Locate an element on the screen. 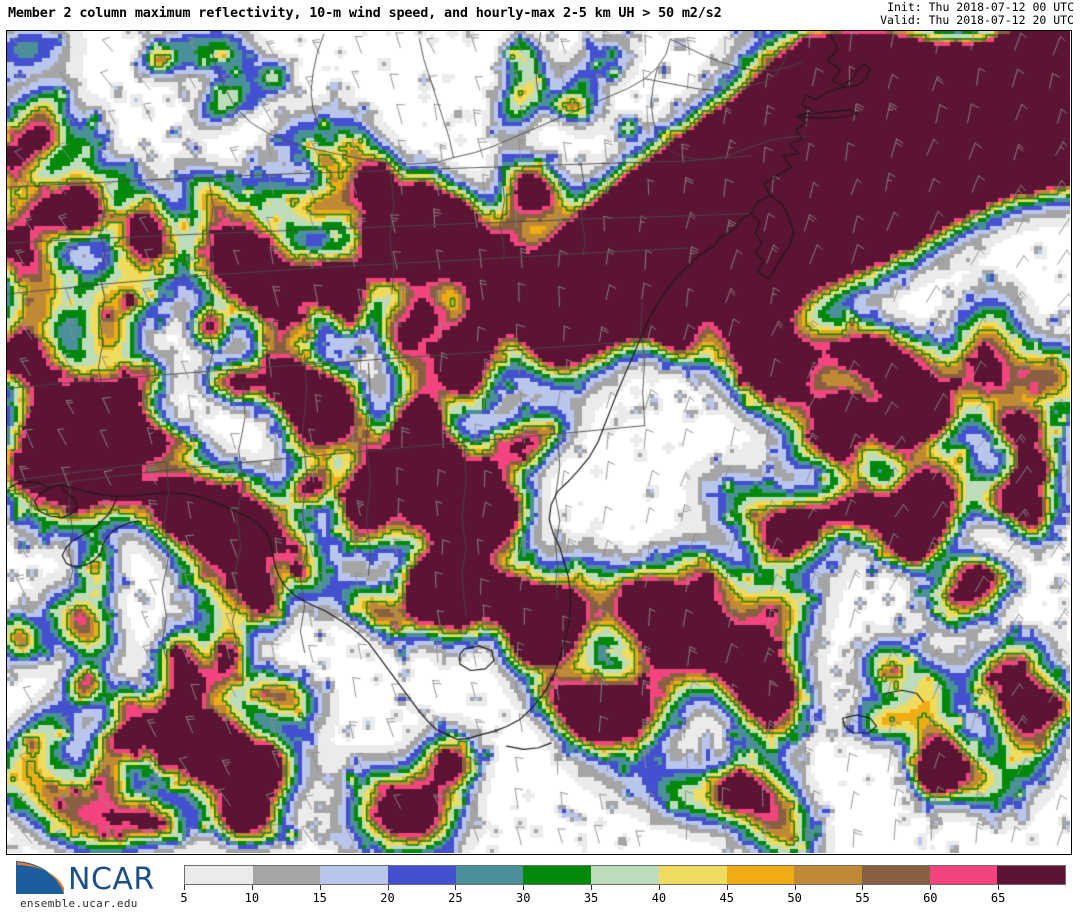 The width and height of the screenshot is (1080, 915). colorbar-tick-label: 45 is located at coordinates (726, 898).